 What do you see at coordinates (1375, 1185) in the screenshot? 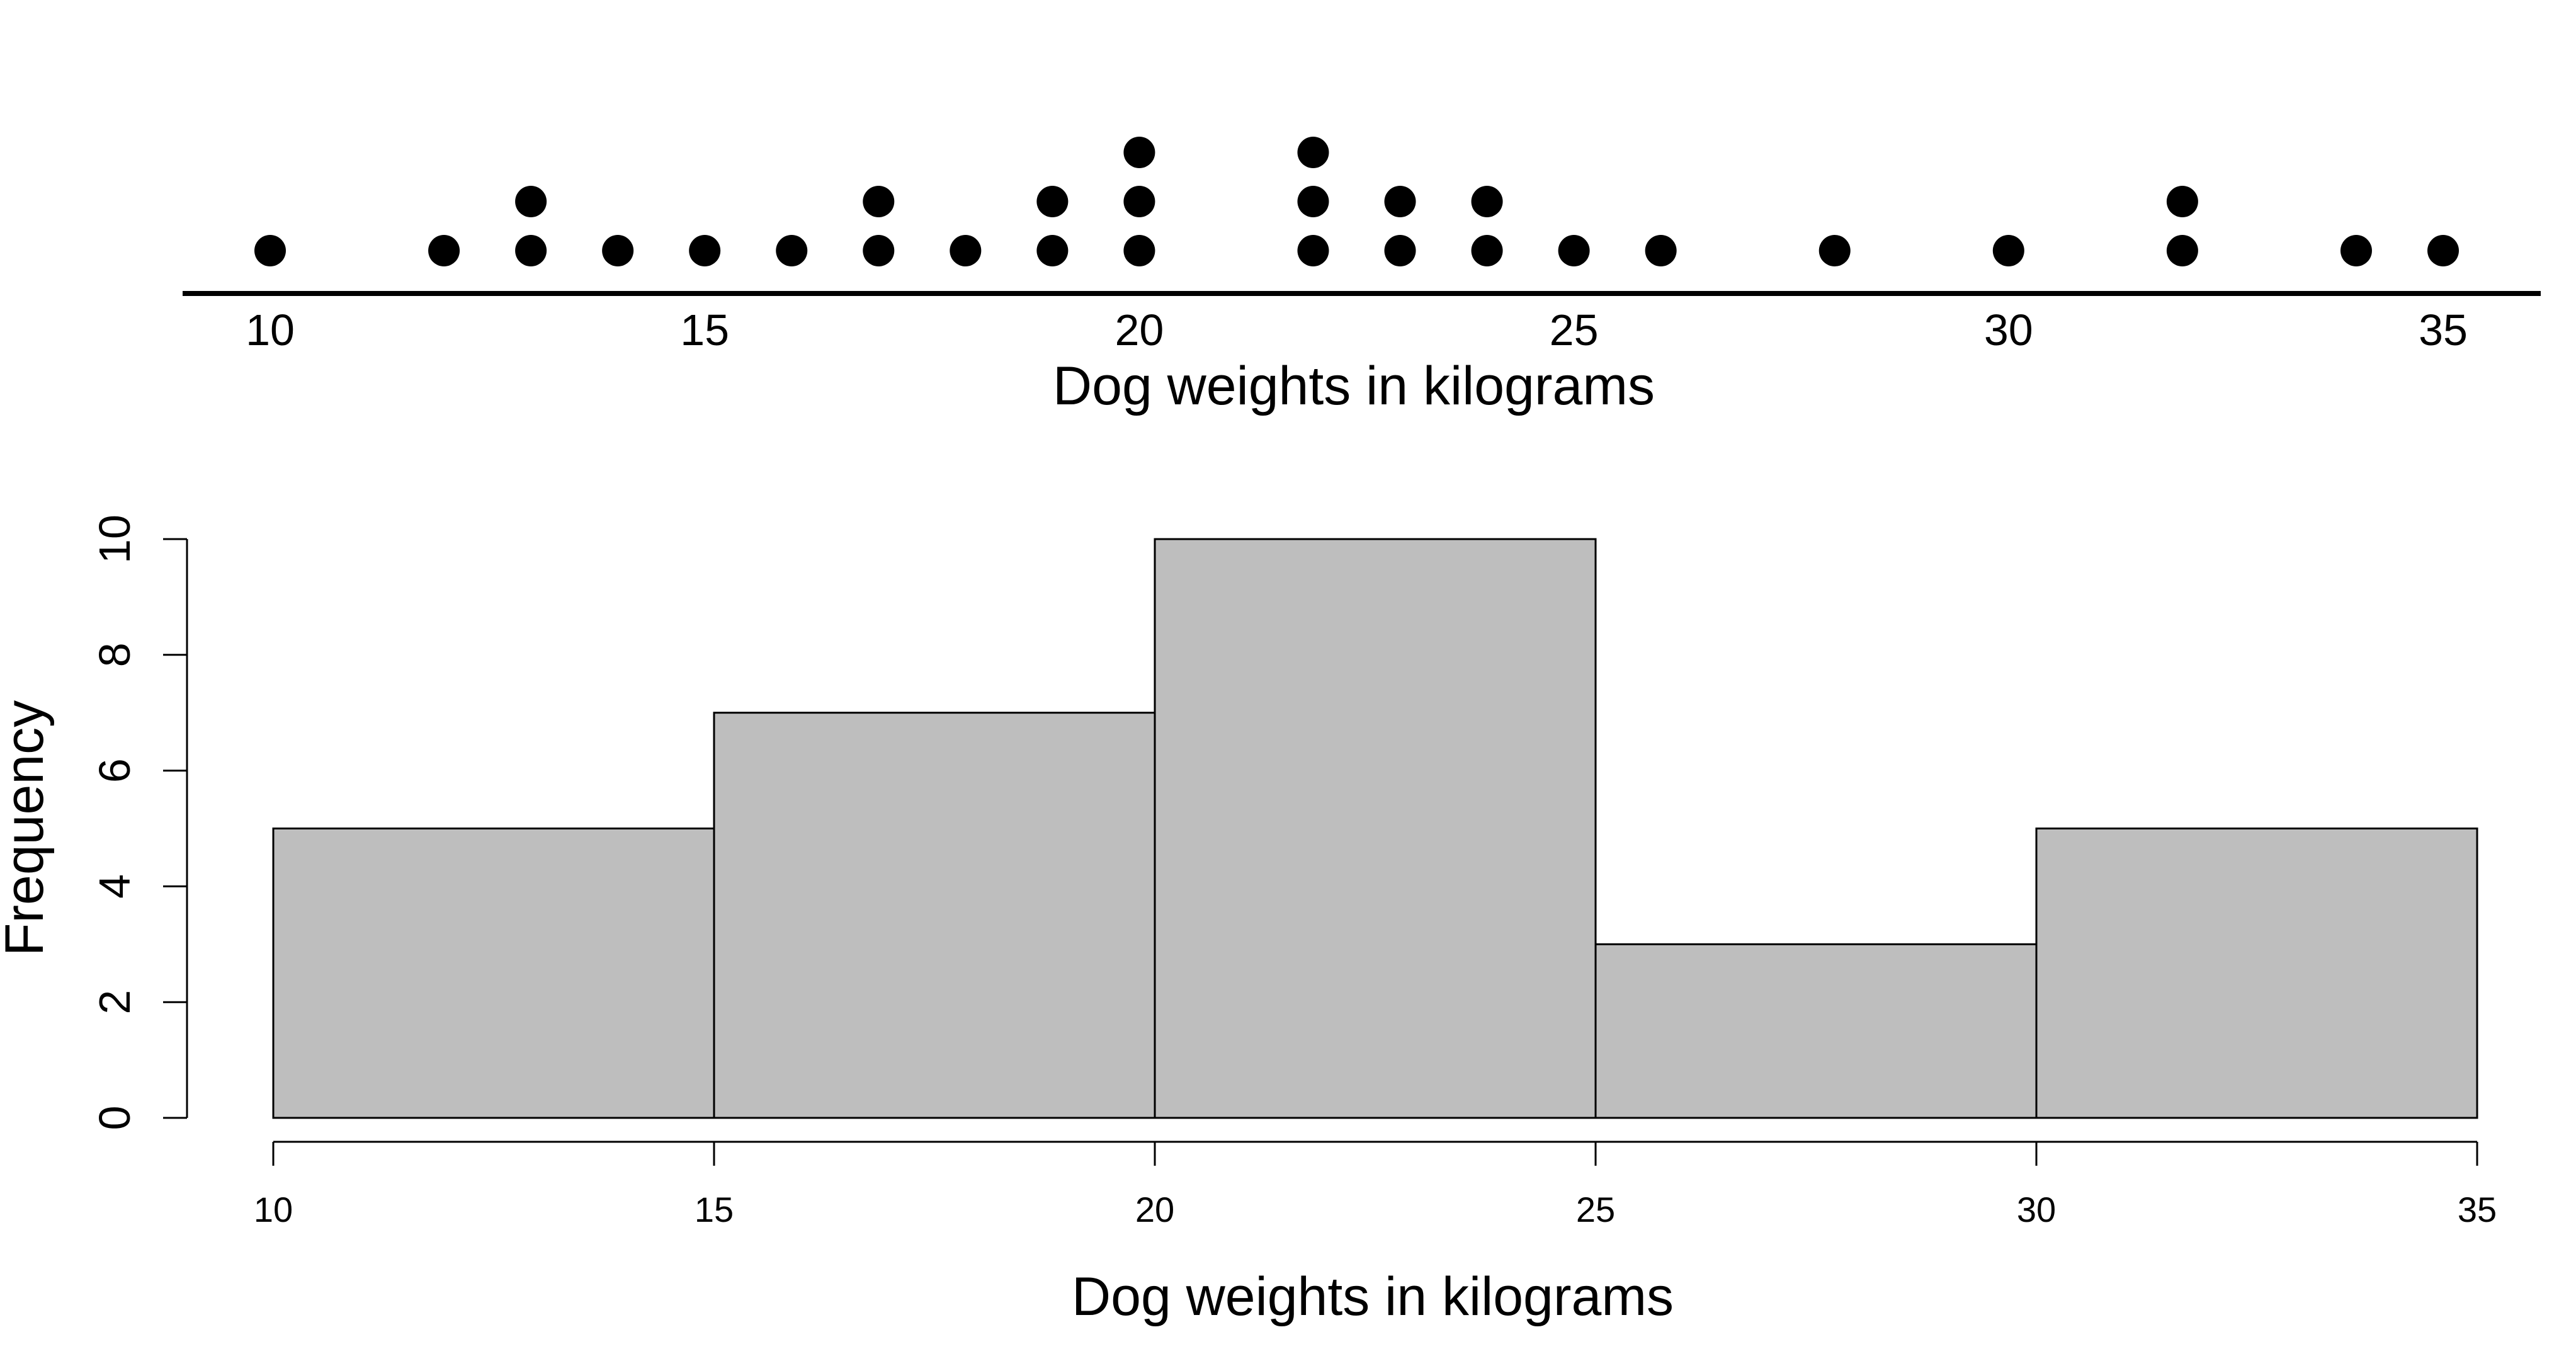
I see `histogram-x-axis: 10 15 20 25 30 35` at bounding box center [1375, 1185].